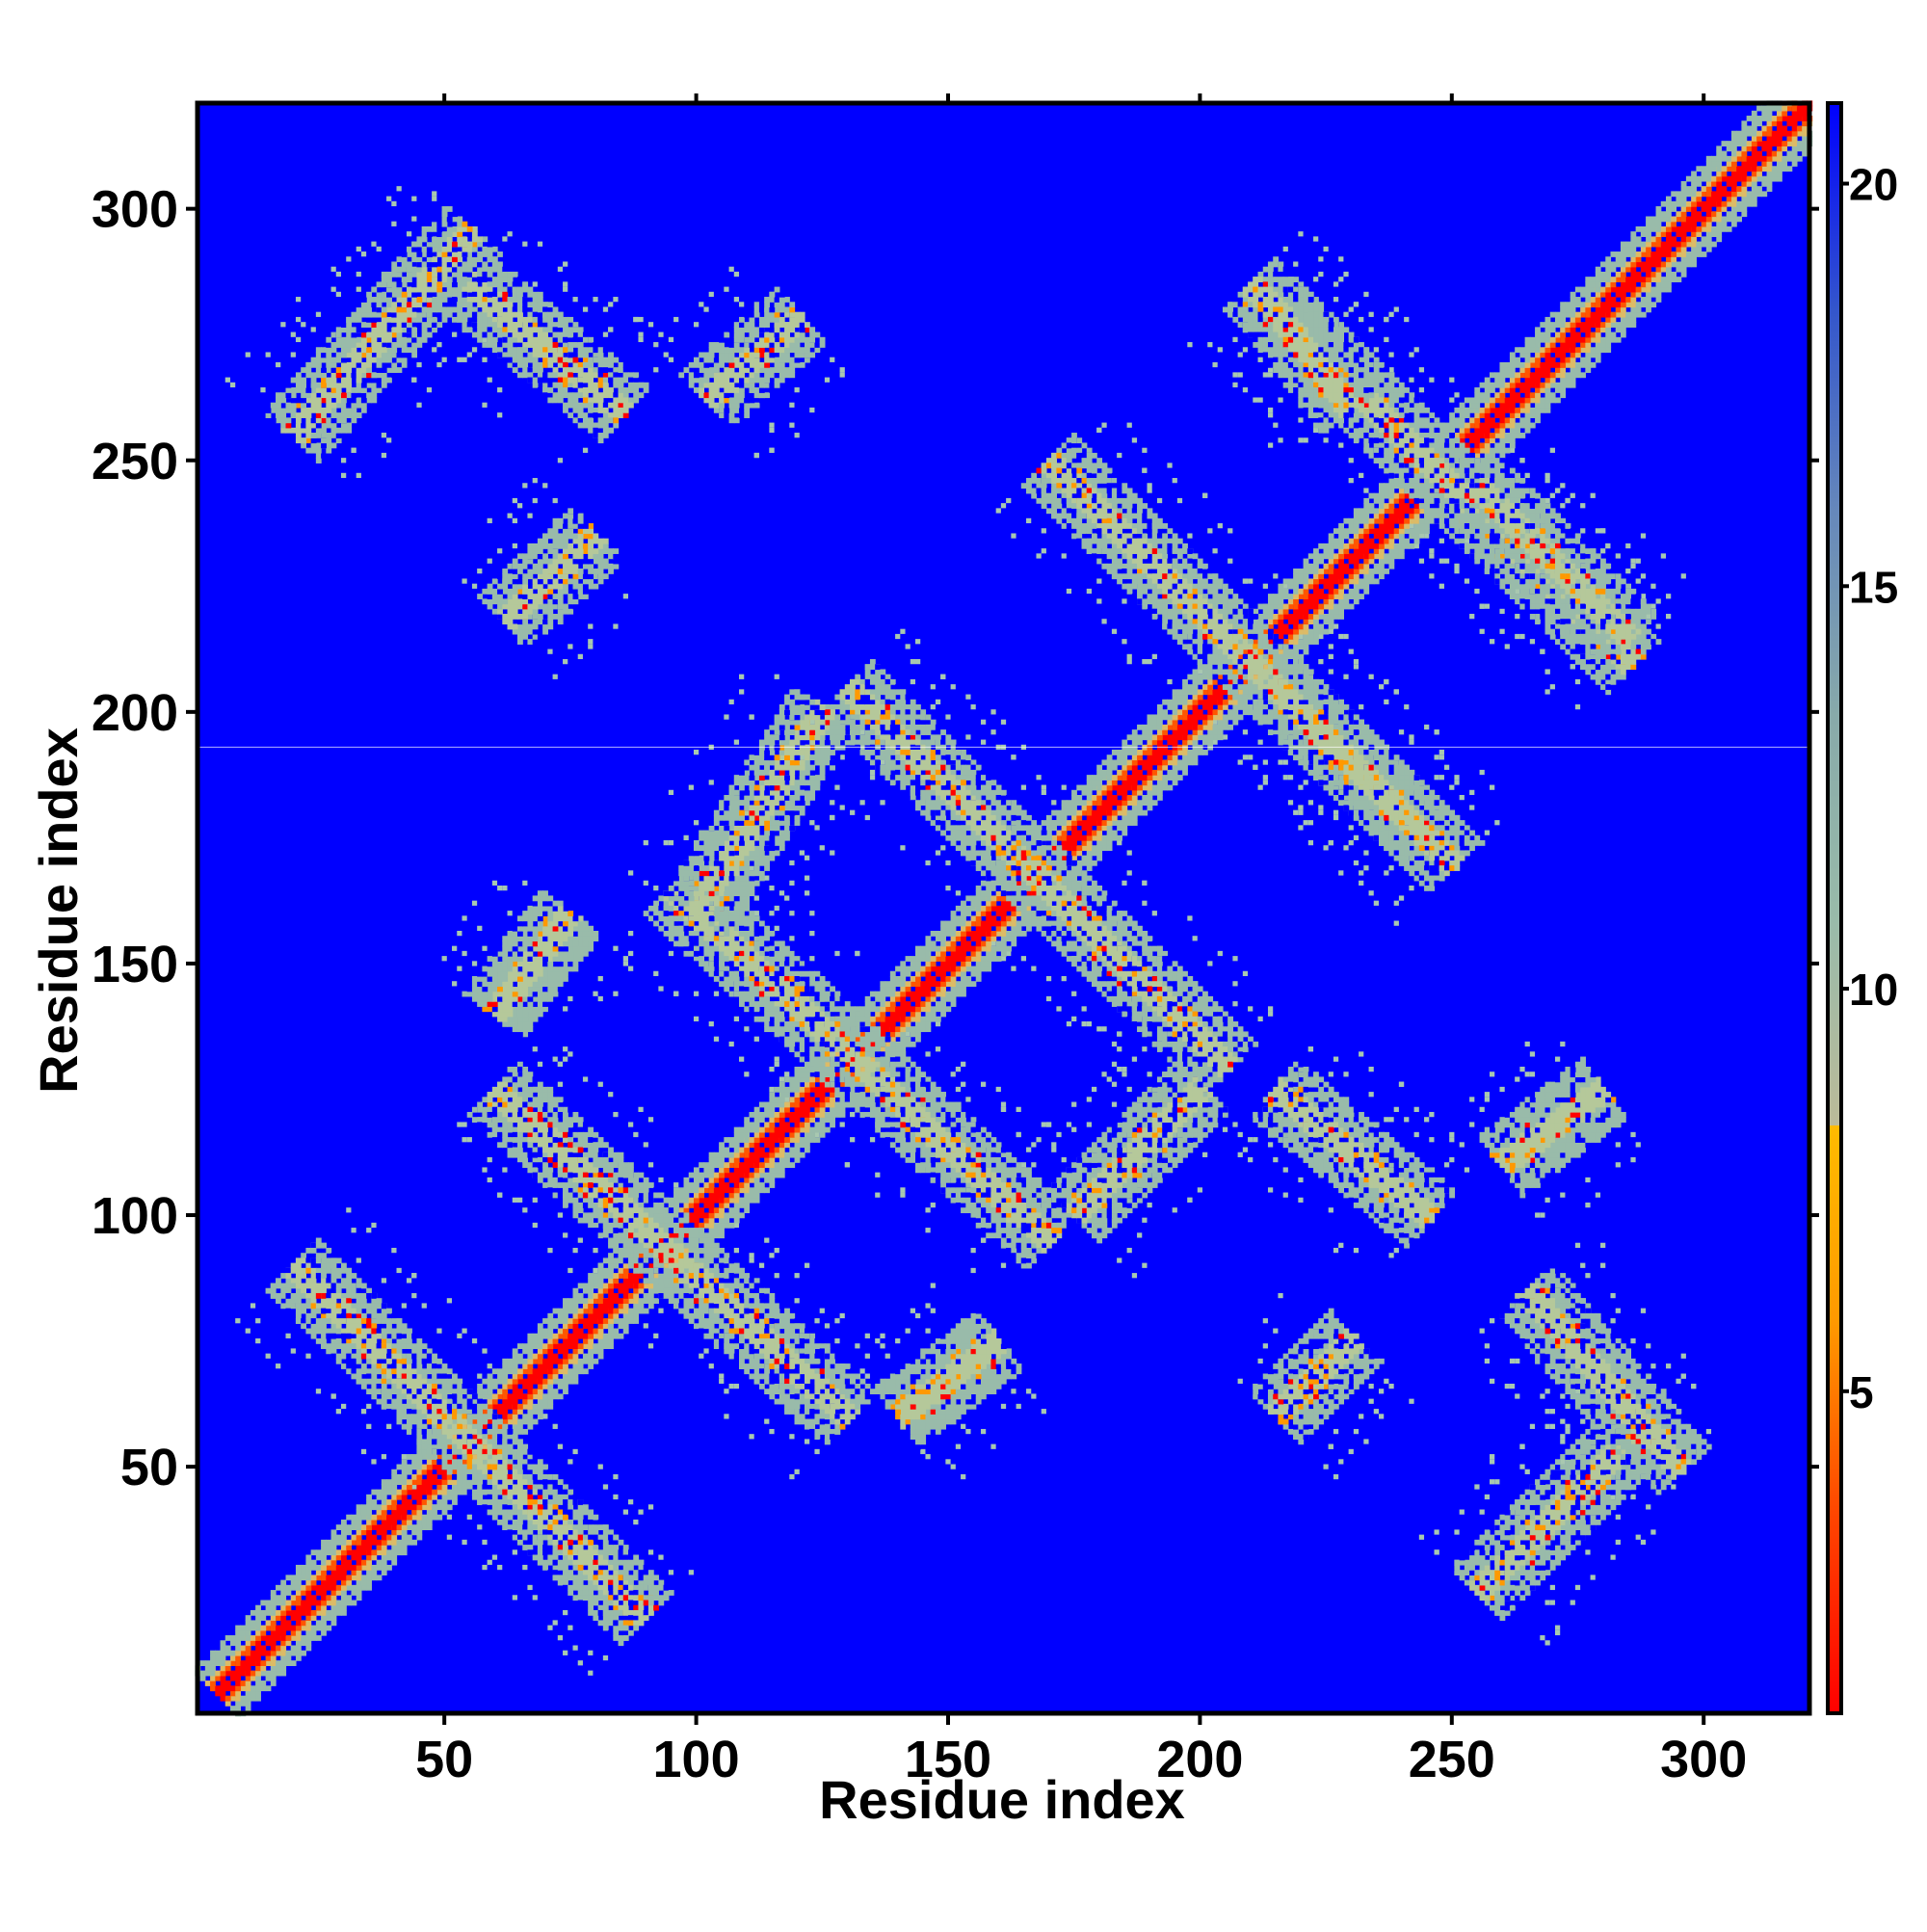  What do you see at coordinates (135, 964) in the screenshot?
I see `y-tick-label: 150` at bounding box center [135, 964].